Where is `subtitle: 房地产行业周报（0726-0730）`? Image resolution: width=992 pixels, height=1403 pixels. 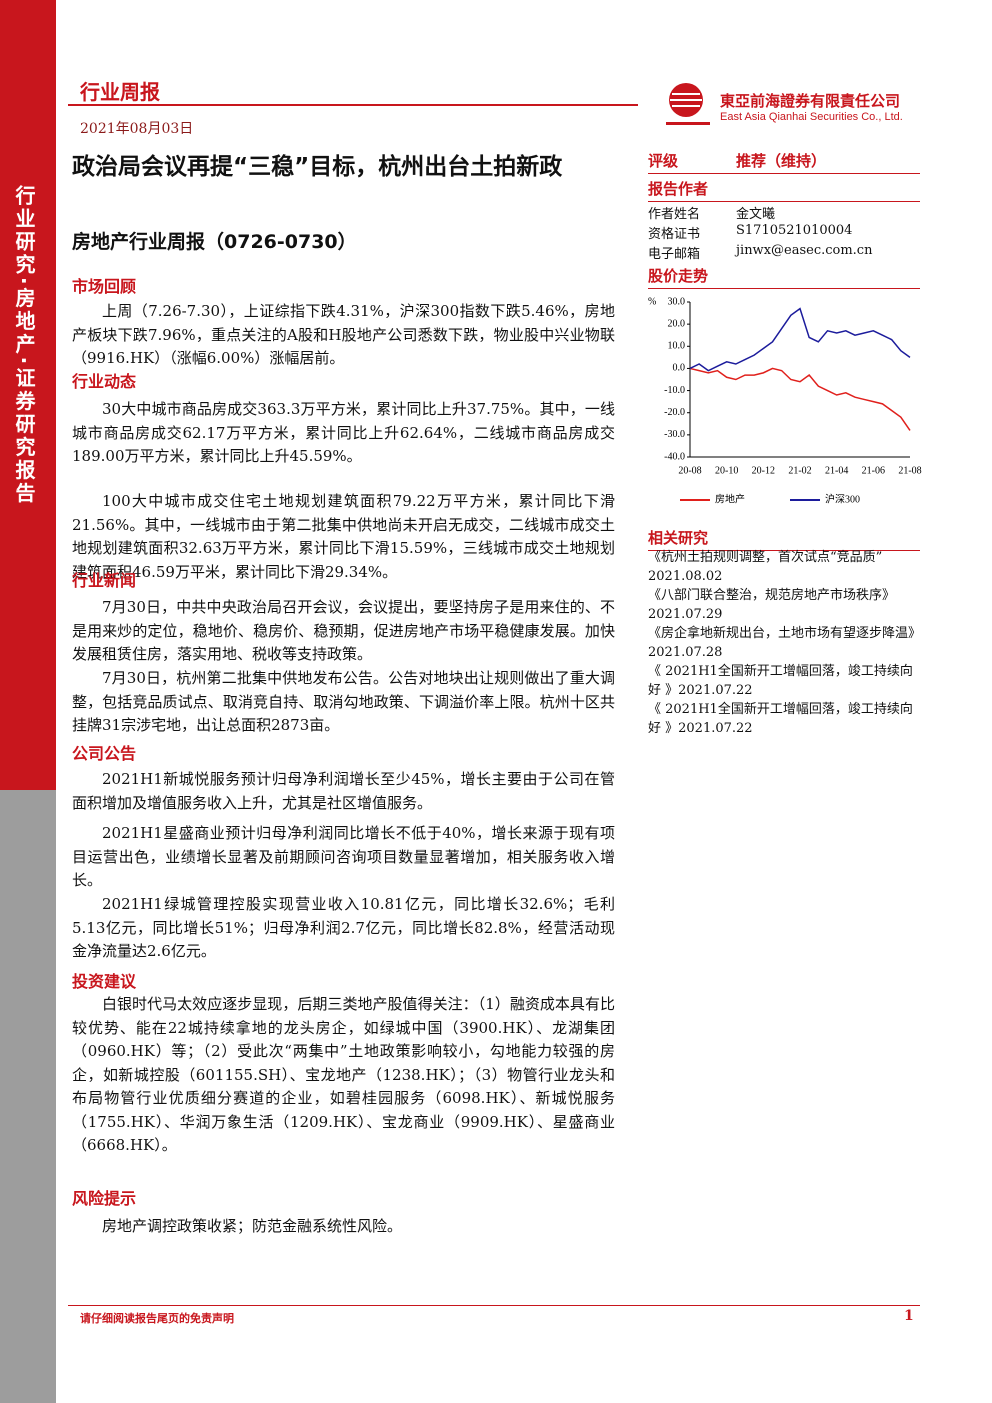
subtitle: 房地产行业周报（0726-0730） is located at coordinates (214, 242).